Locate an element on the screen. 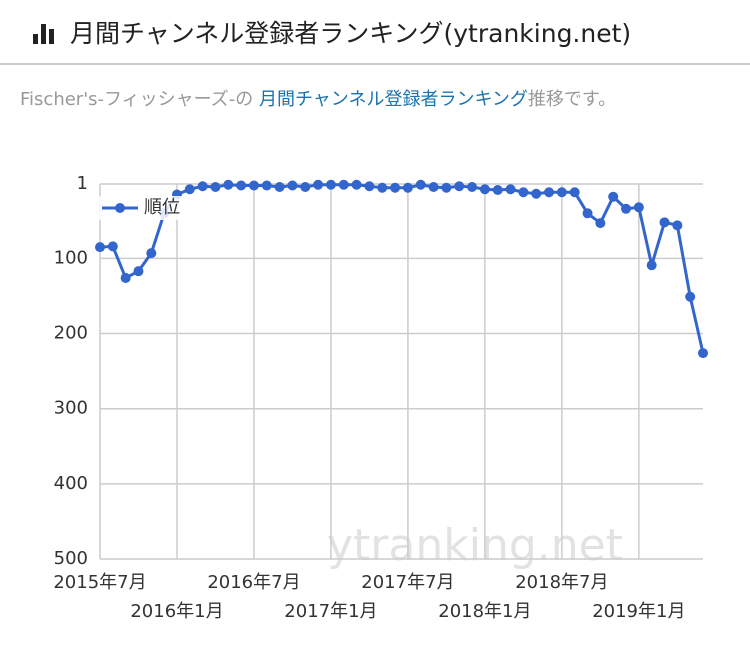 The width and height of the screenshot is (750, 655). chart-icon is located at coordinates (43, 34).